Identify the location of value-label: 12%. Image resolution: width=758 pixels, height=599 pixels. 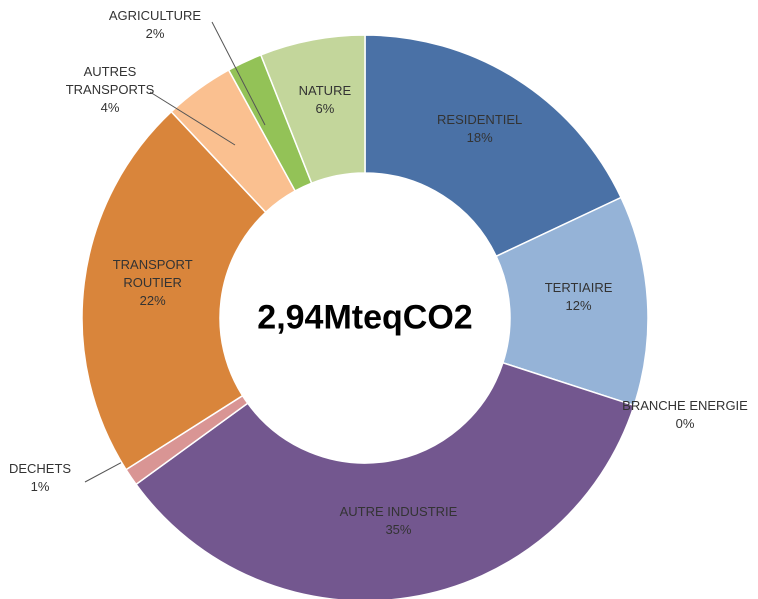
(578, 305).